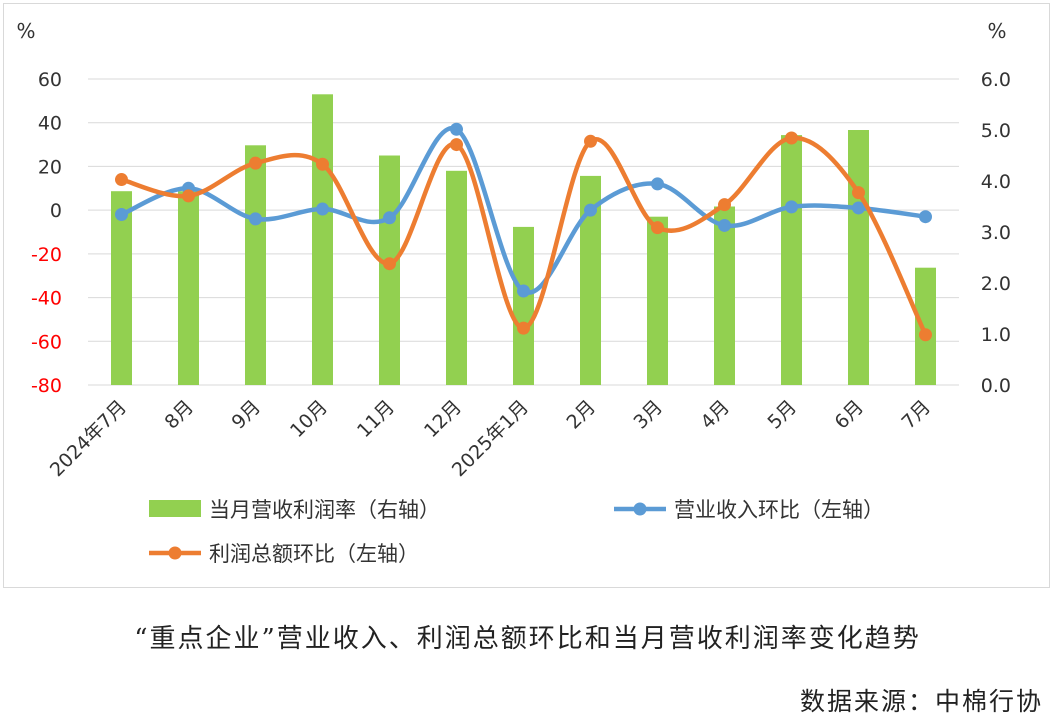 Image resolution: width=1055 pixels, height=724 pixels. What do you see at coordinates (175, 508) in the screenshot?
I see `legend-swatch` at bounding box center [175, 508].